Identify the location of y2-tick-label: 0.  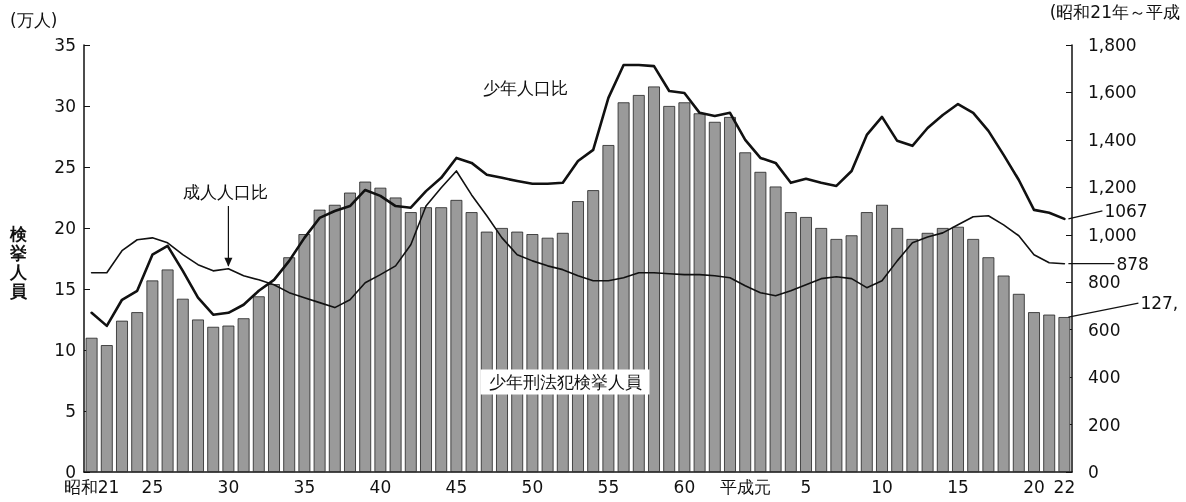
(1093, 472).